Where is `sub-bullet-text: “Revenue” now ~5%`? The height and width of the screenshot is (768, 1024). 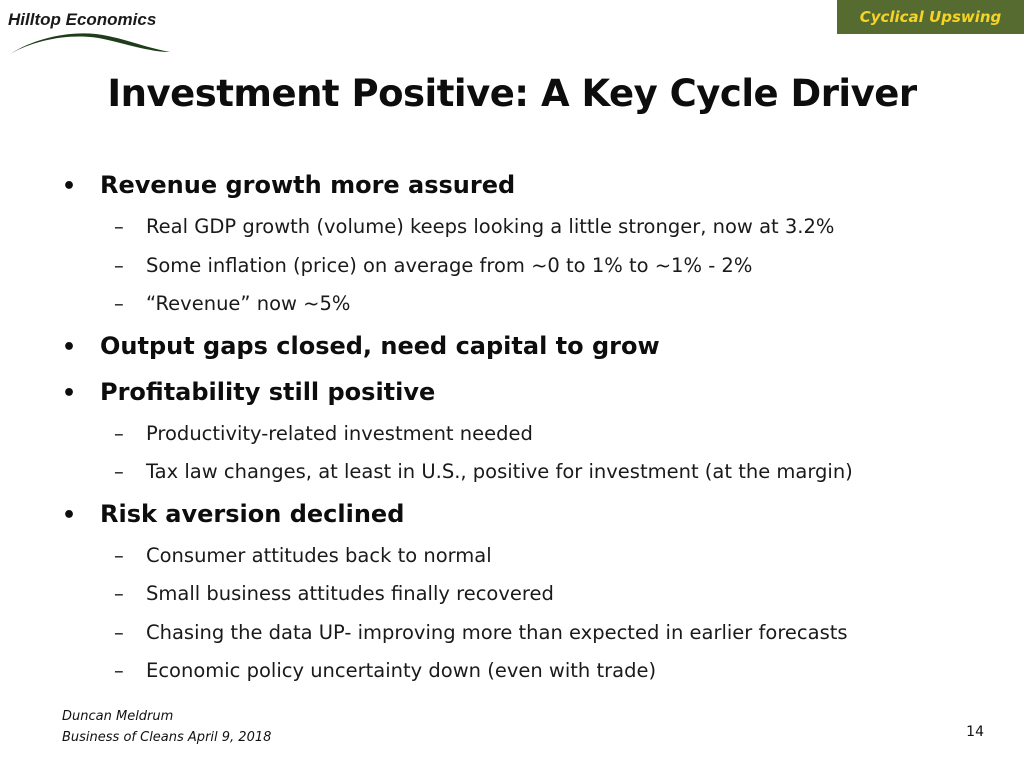 sub-bullet-text: “Revenue” now ~5% is located at coordinates (248, 303).